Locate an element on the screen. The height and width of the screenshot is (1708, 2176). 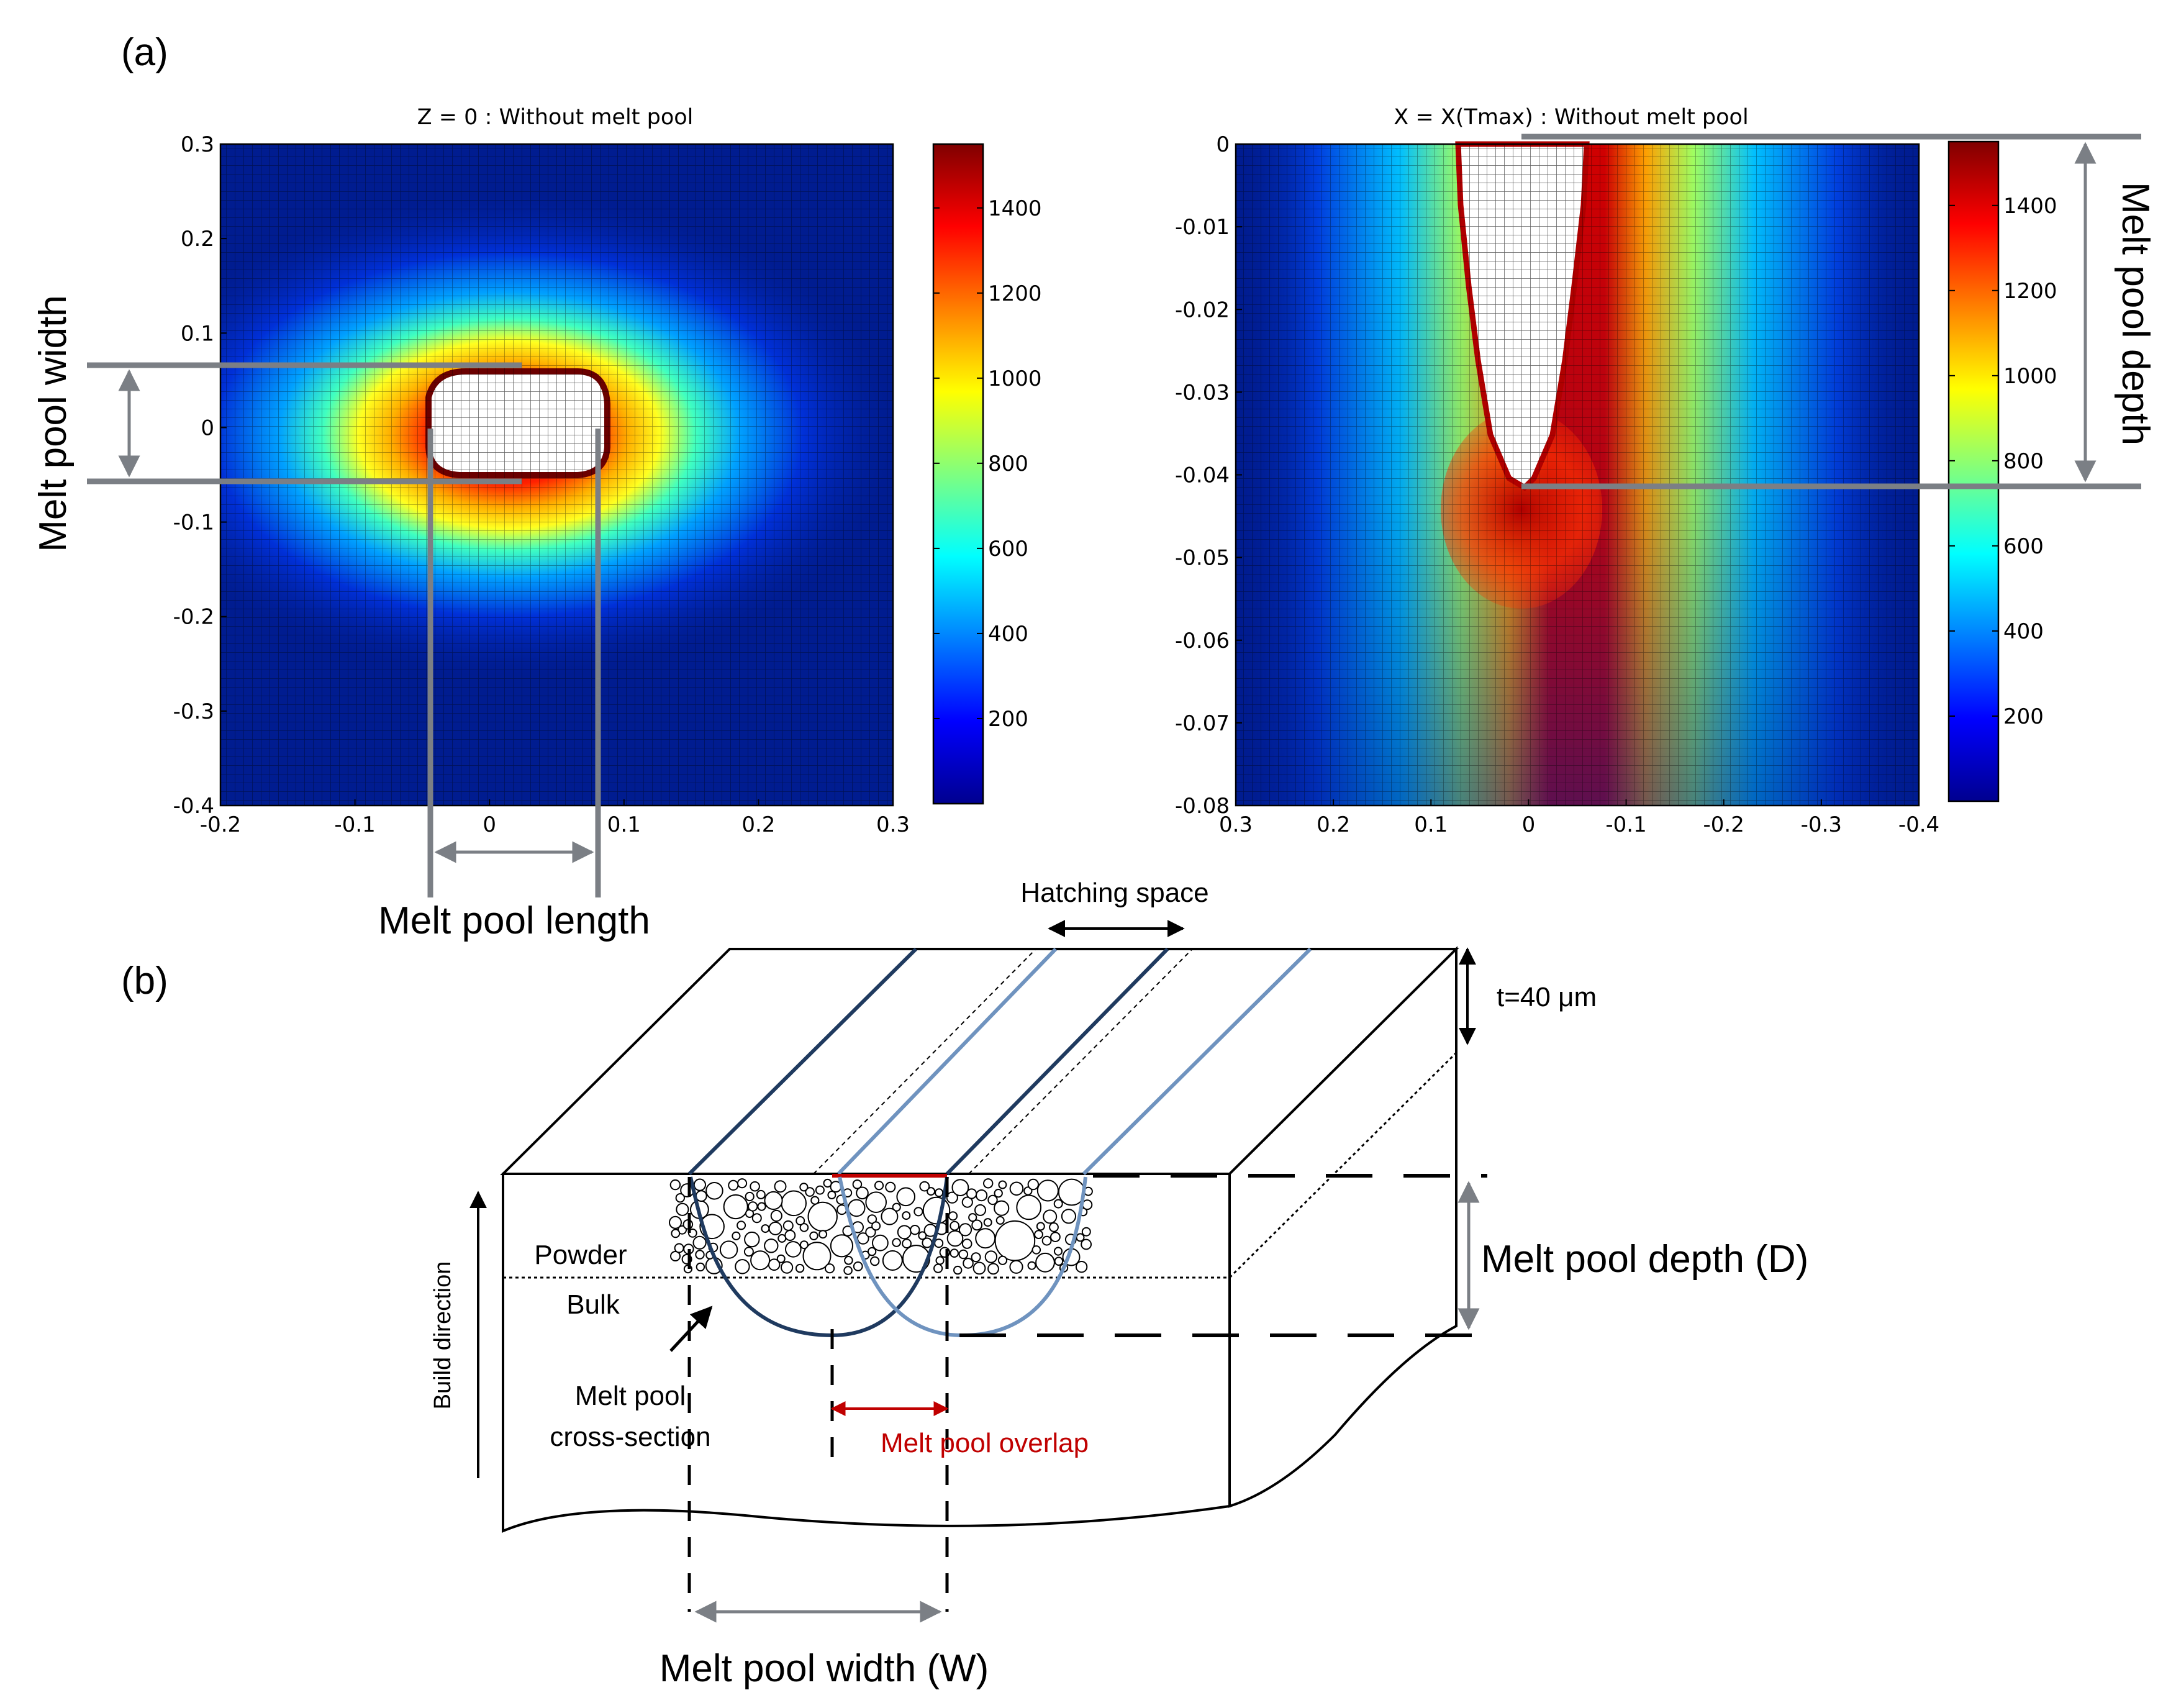
cross-section-text-1: Melt pool is located at coordinates (630, 1396).